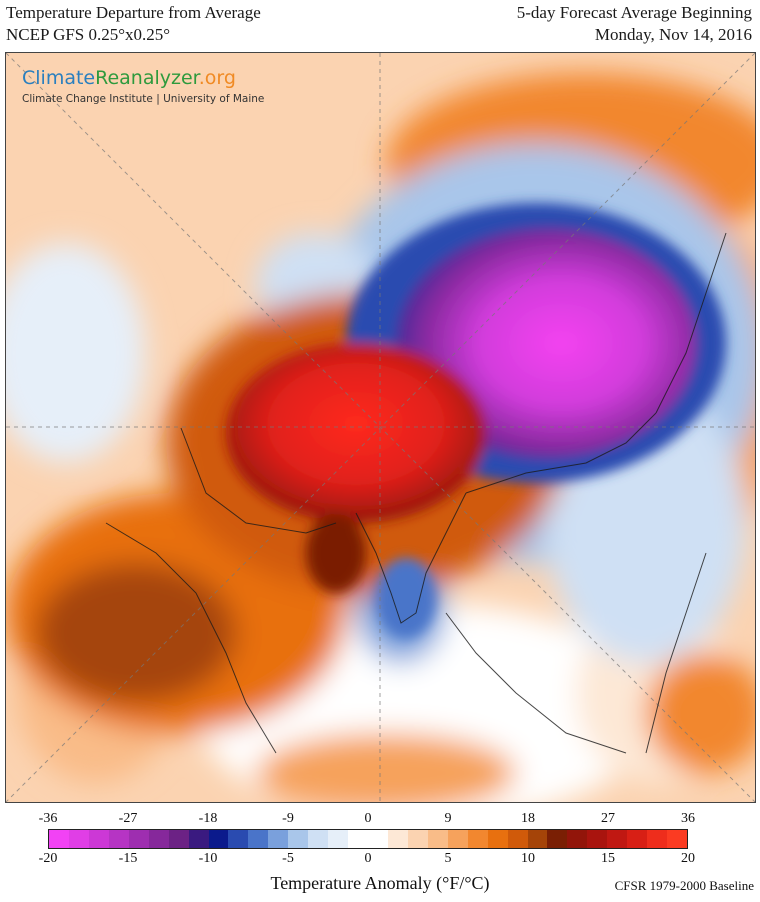  Describe the element at coordinates (208, 858) in the screenshot. I see `celsius-tick-label: -10` at that location.